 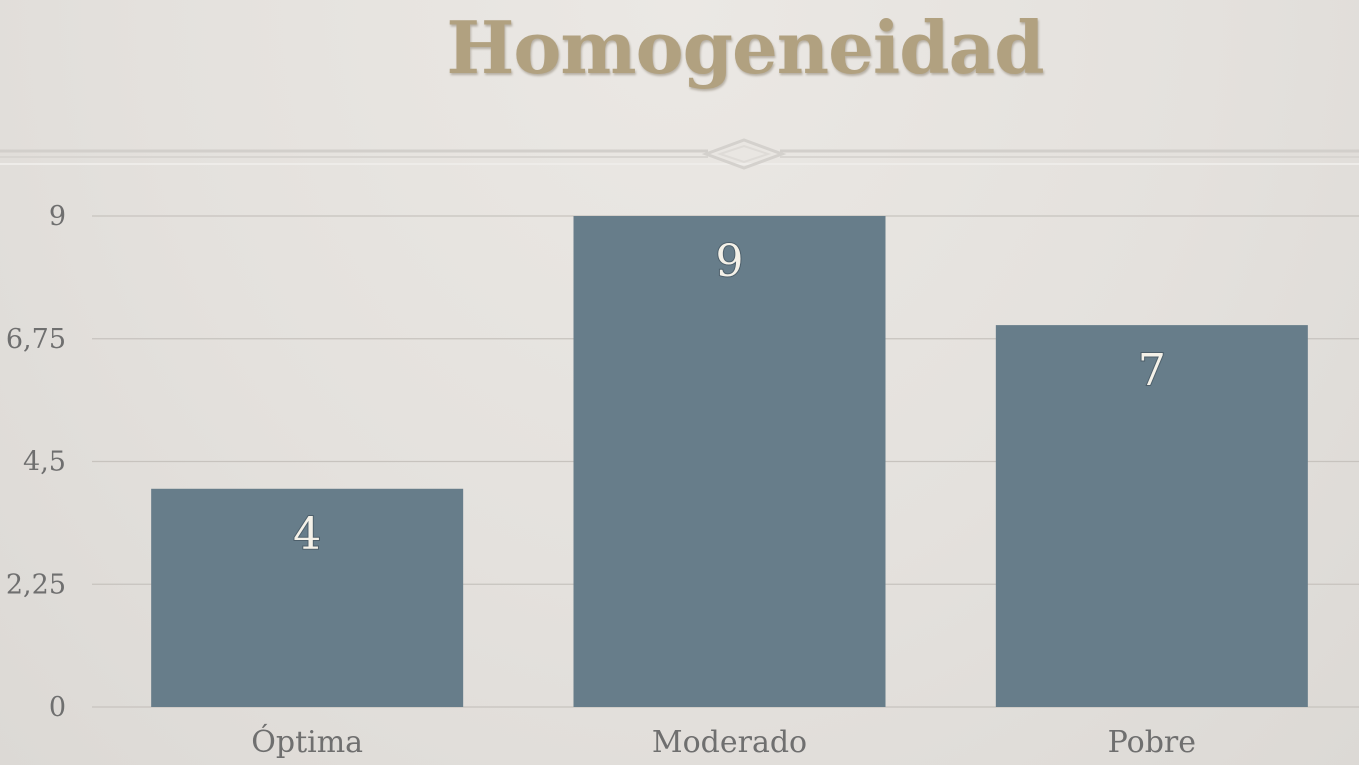 What do you see at coordinates (1152, 742) in the screenshot?
I see `x-tick-label: Pobre` at bounding box center [1152, 742].